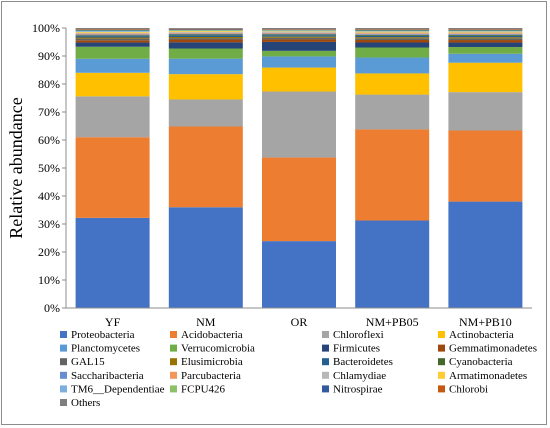 The height and width of the screenshot is (428, 550). Describe the element at coordinates (206, 322) in the screenshot. I see `x-tick-label: NM` at that location.